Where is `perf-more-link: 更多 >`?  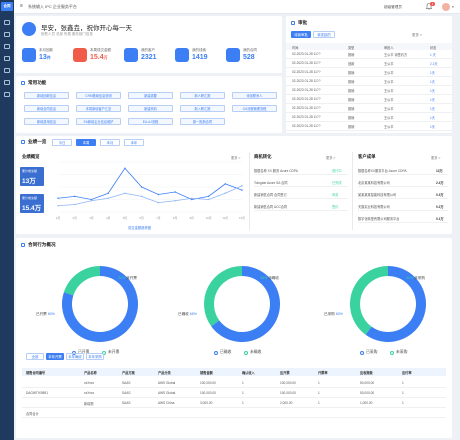
perf-more-link: 更多 > is located at coordinates (236, 158).